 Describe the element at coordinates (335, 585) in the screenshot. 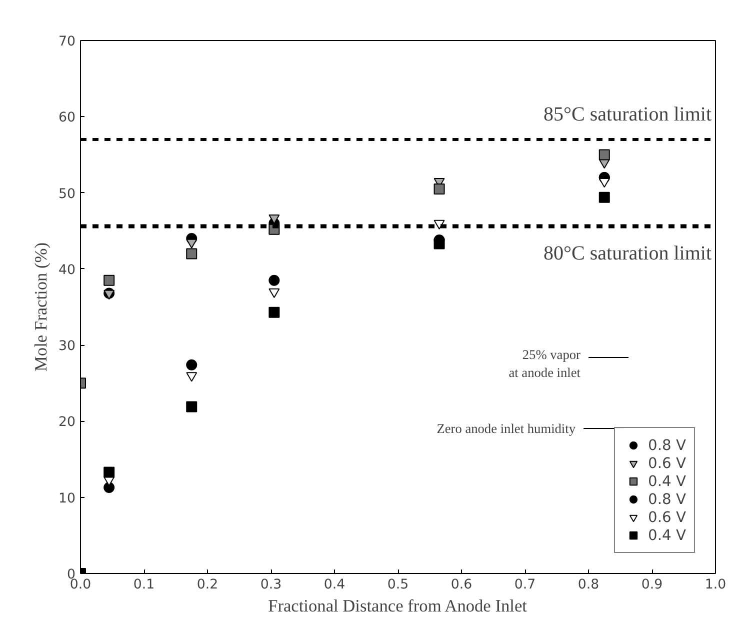

I see `x-tick-label: 0.4` at that location.